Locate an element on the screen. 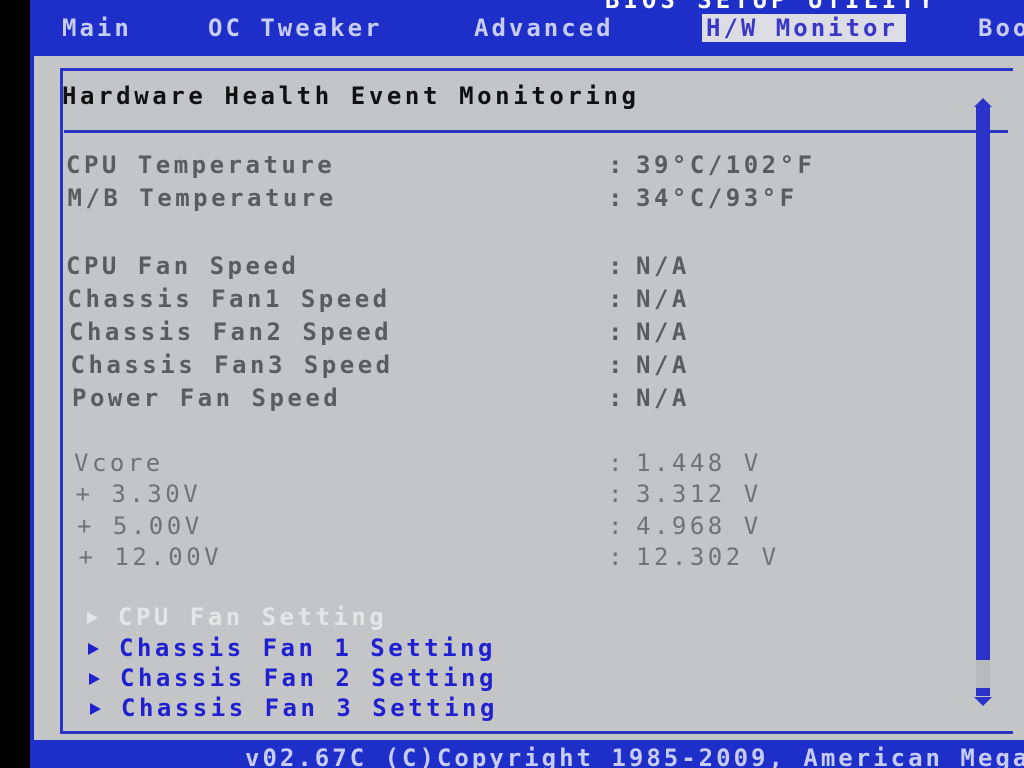  sensor-value: 1.448 V is located at coordinates (699, 463).